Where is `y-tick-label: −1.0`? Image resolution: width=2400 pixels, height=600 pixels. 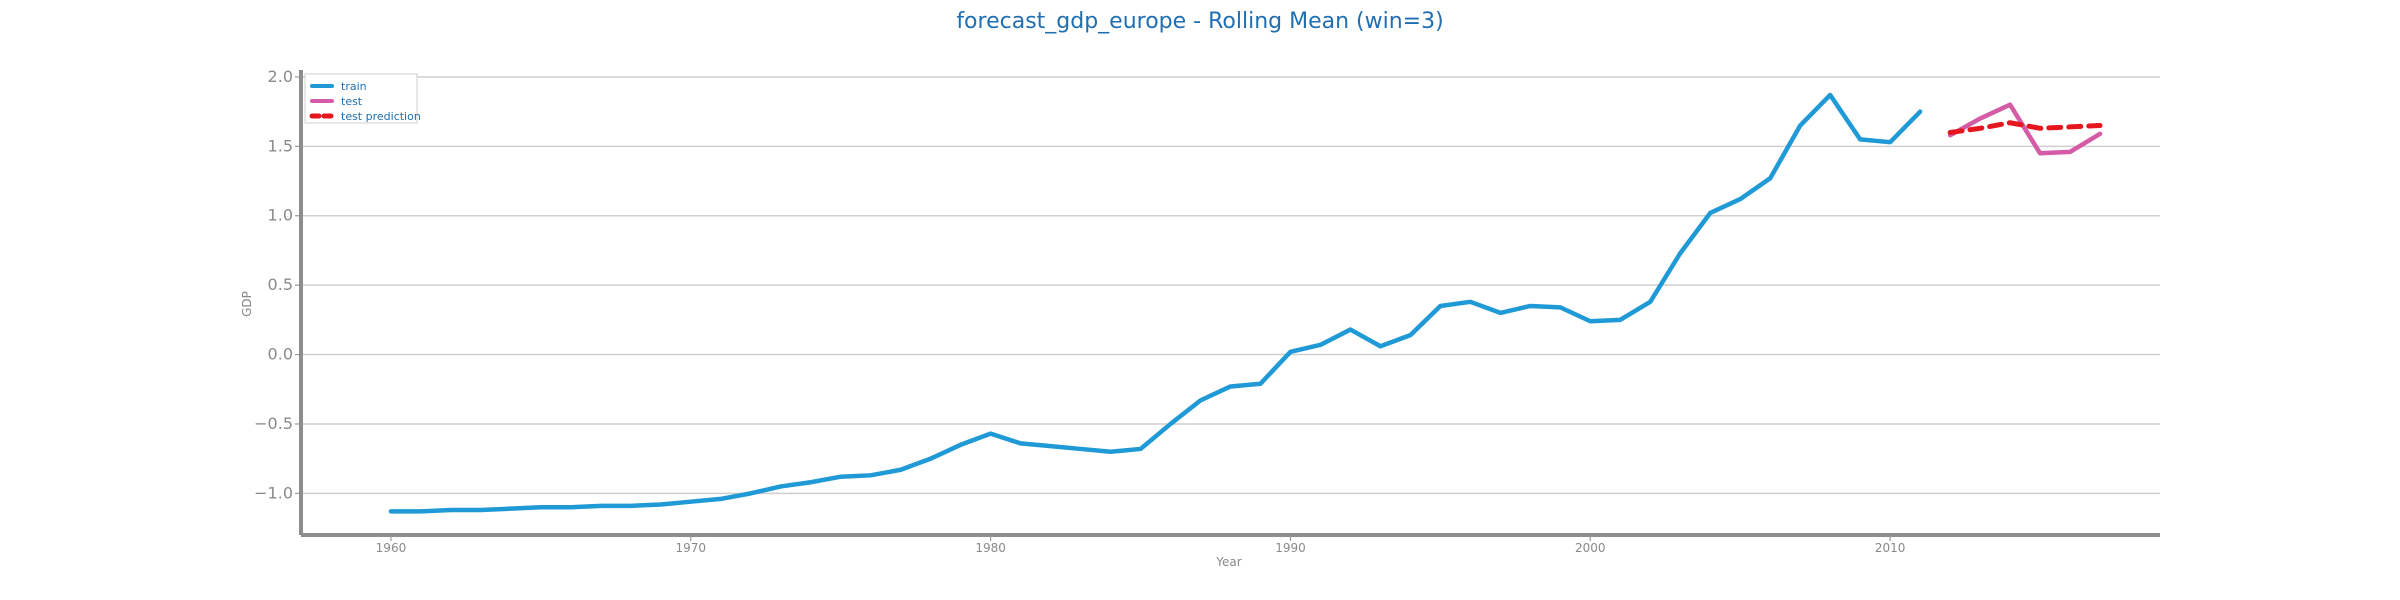
y-tick-label: −1.0 is located at coordinates (273, 492).